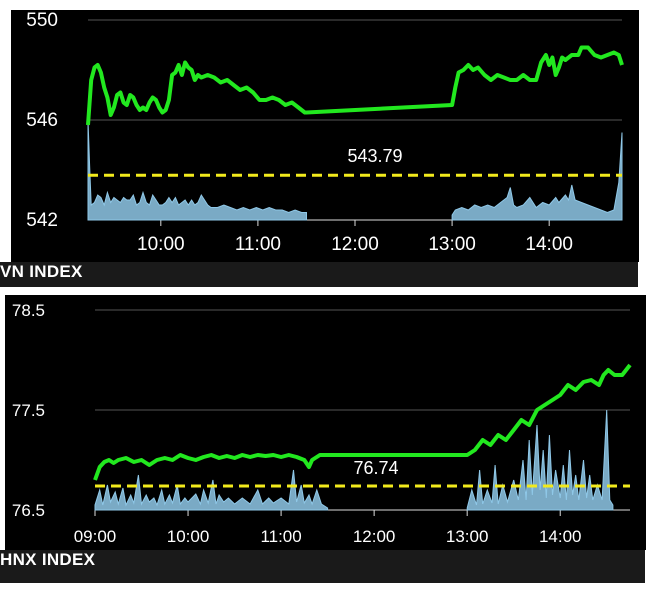 This screenshot has width=650, height=590. What do you see at coordinates (48, 559) in the screenshot?
I see `hnx-index-title: HNX INDEX` at bounding box center [48, 559].